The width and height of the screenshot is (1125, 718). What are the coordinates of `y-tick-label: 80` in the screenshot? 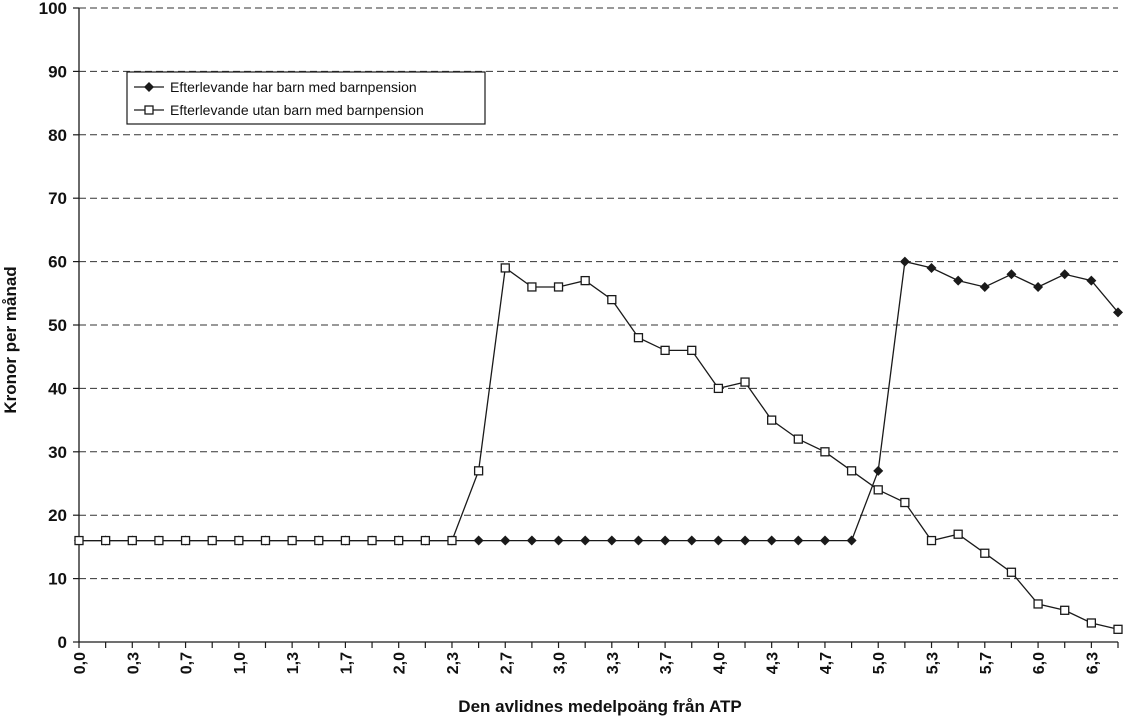 It's located at (57, 135).